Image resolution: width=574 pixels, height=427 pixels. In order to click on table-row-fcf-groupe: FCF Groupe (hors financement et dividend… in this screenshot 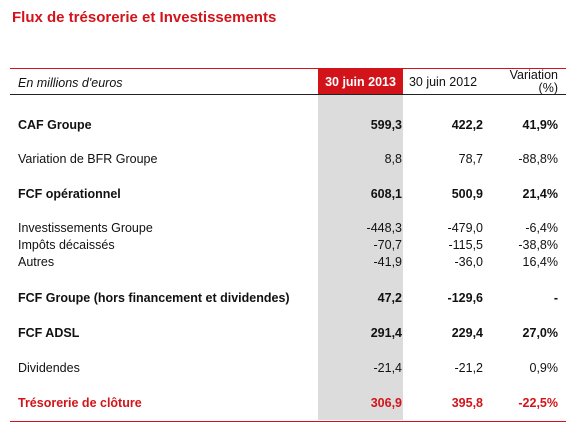, I will do `click(288, 298)`.